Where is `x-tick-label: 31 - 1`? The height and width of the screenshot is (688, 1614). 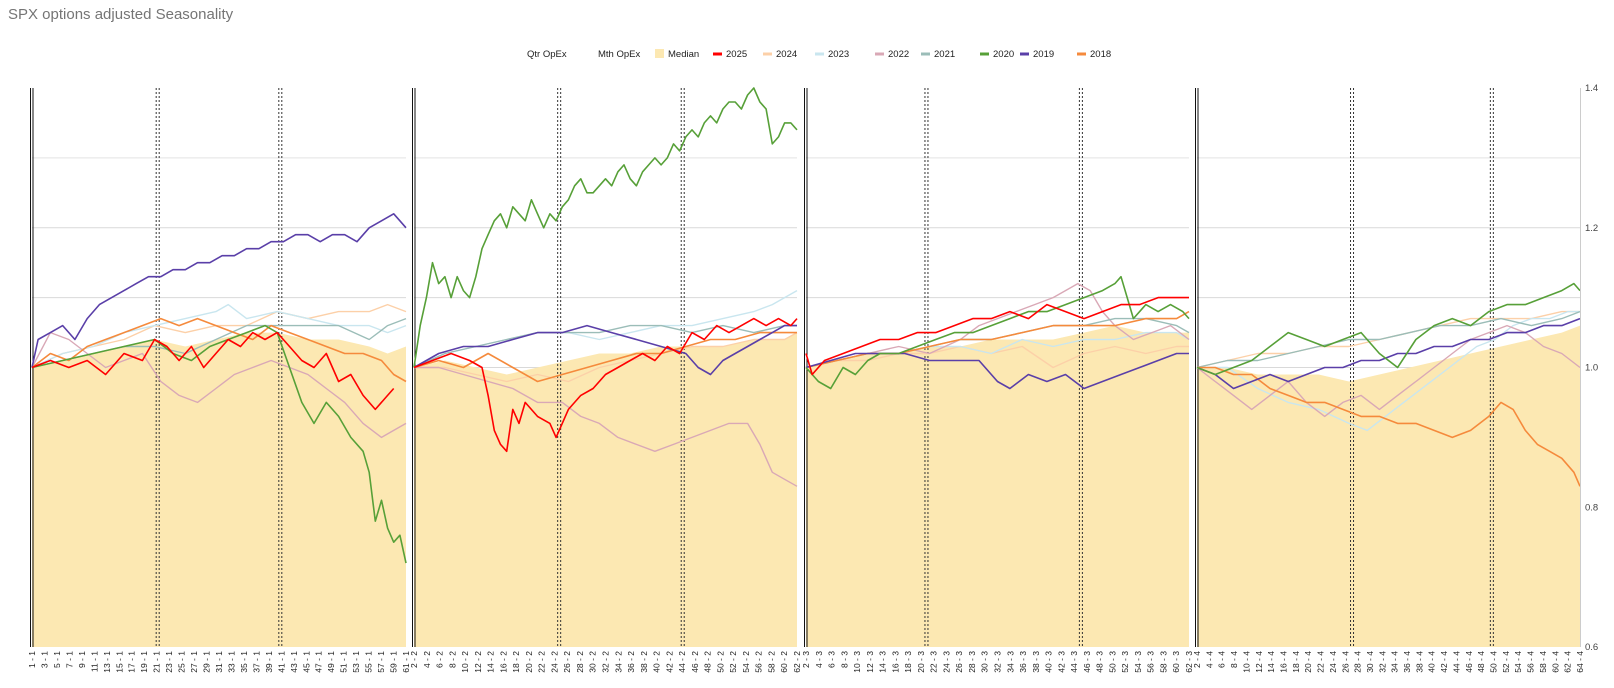
x-tick-label: 31 - 1 is located at coordinates (219, 662).